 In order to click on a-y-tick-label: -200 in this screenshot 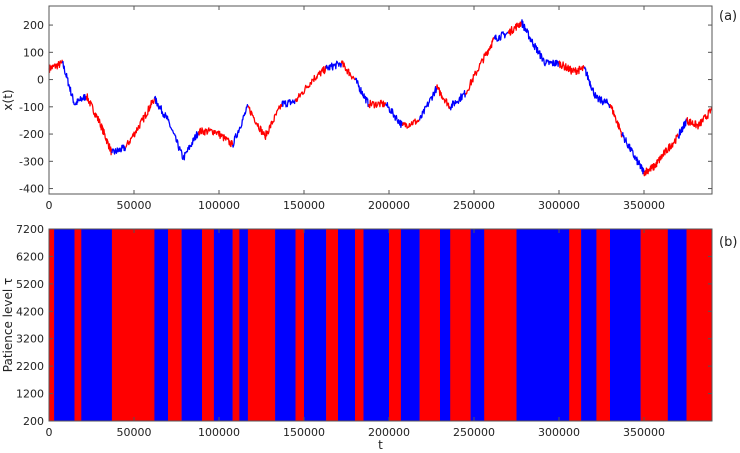, I will do `click(31, 134)`.